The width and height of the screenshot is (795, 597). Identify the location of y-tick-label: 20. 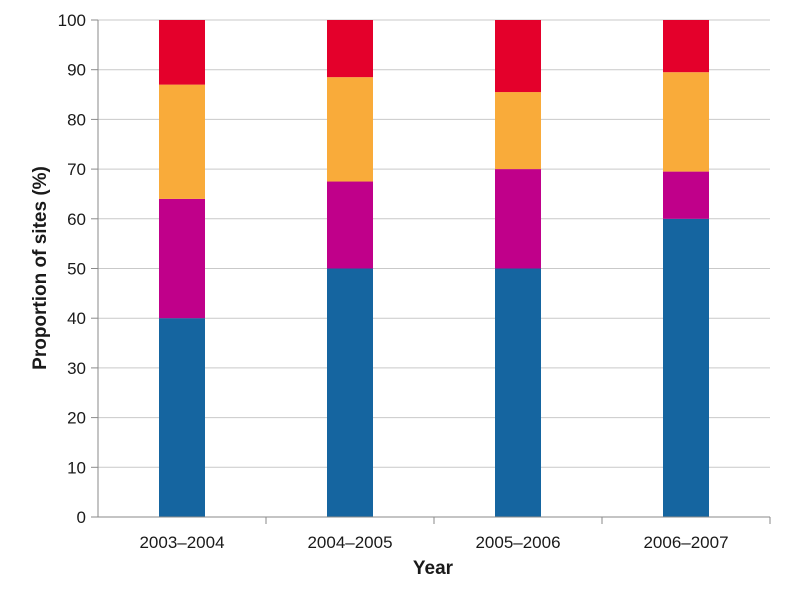
(76, 418).